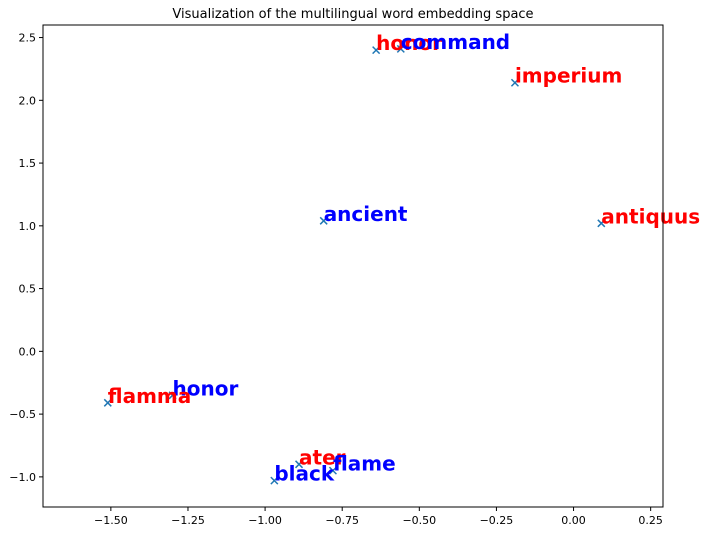  Describe the element at coordinates (497, 520) in the screenshot. I see `x-tick-label: −0.25` at that location.